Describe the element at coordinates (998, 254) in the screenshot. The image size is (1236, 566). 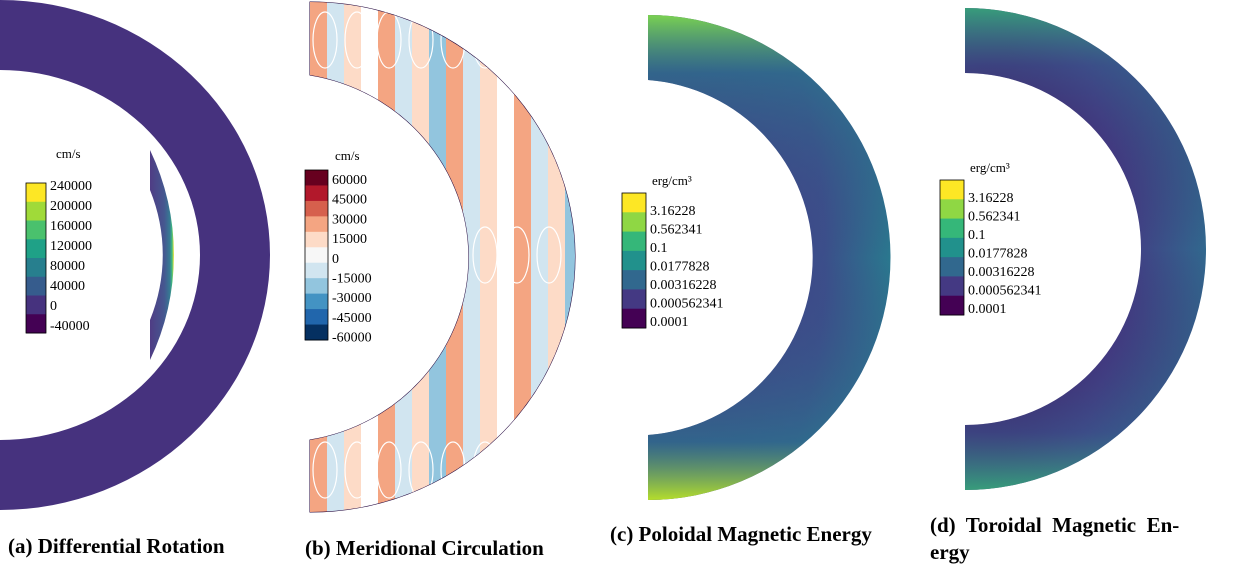
I see `legend-tick-d: 0.0177828` at that location.